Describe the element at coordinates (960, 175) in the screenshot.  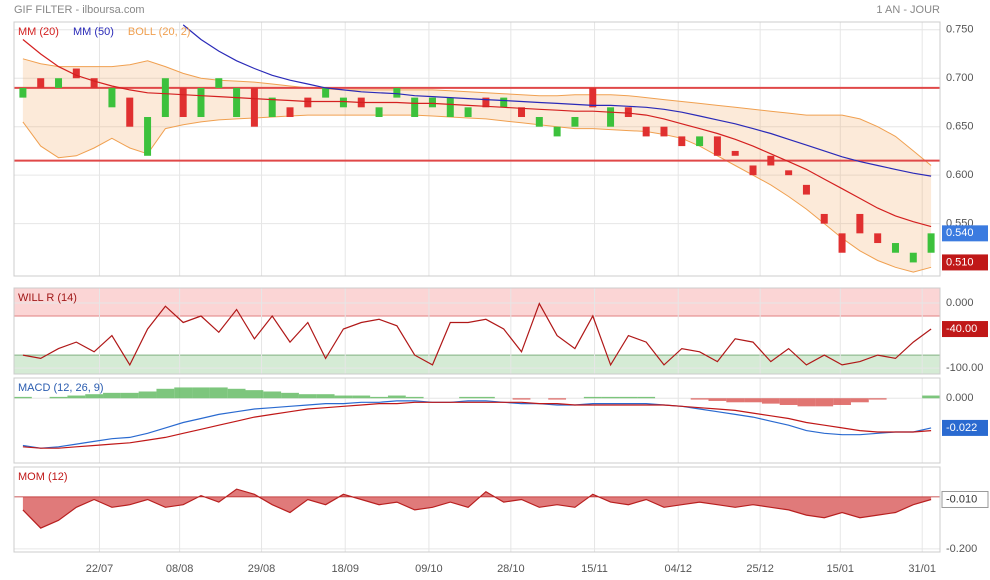
I see `y-tick-label: 0.600` at that location.